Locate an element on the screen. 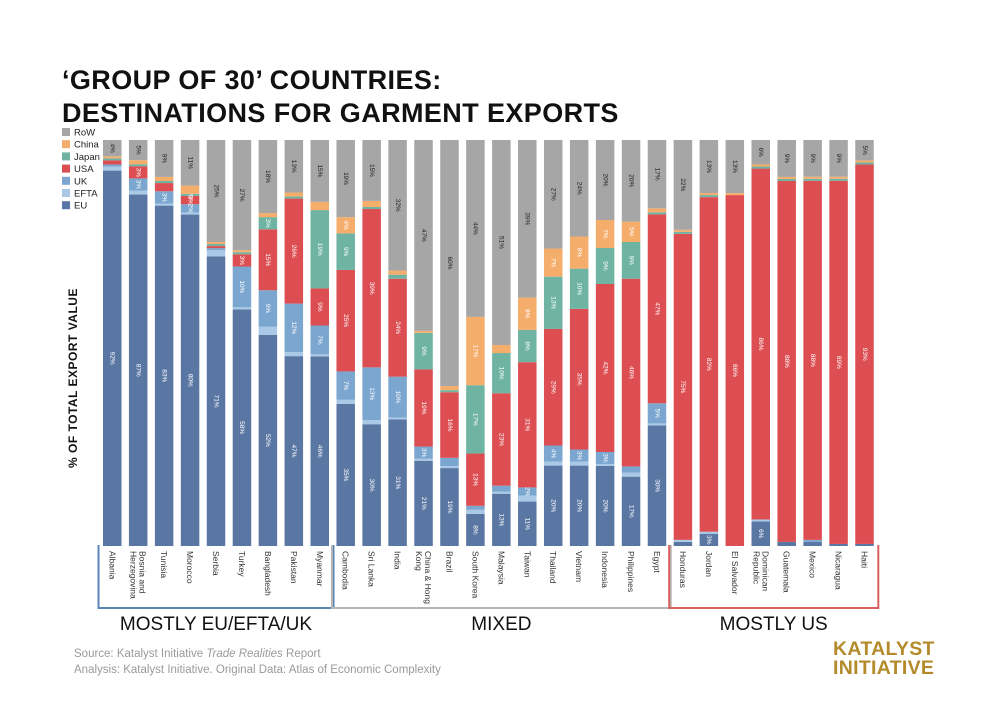 Image resolution: width=1000 pixels, height=707 pixels. bar-jordan-efta is located at coordinates (709, 532).